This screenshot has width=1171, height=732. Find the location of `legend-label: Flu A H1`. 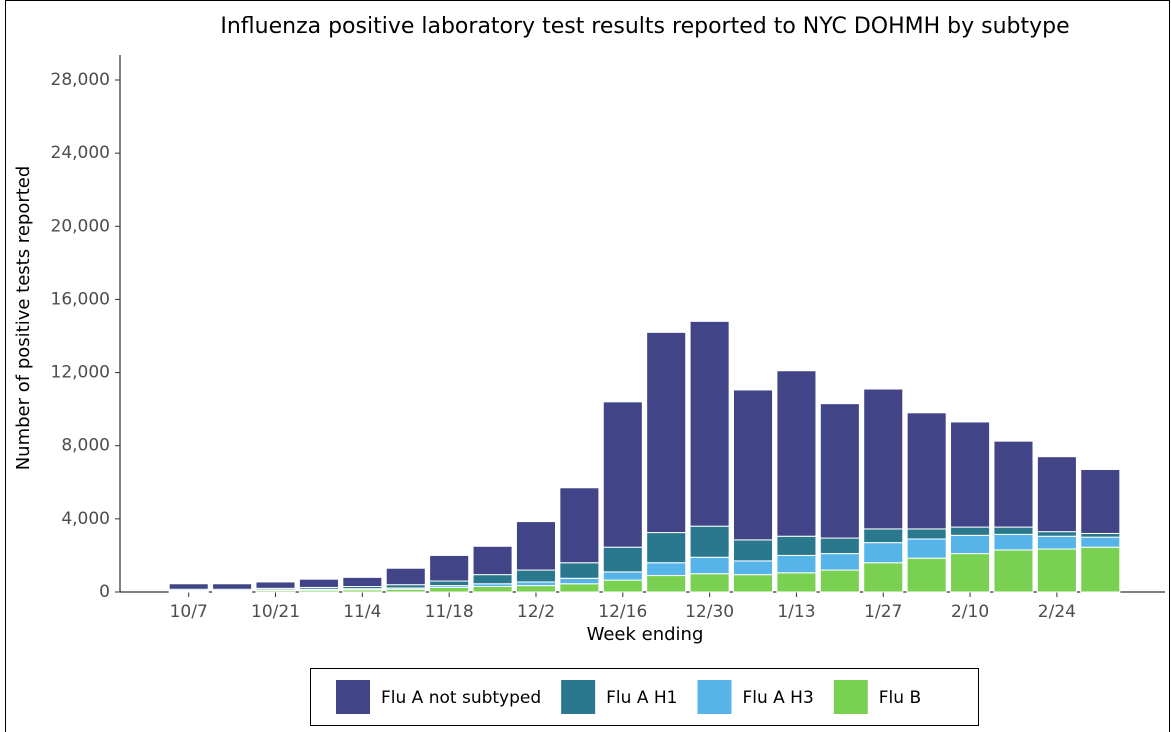

legend-label: Flu A H1 is located at coordinates (641, 698).